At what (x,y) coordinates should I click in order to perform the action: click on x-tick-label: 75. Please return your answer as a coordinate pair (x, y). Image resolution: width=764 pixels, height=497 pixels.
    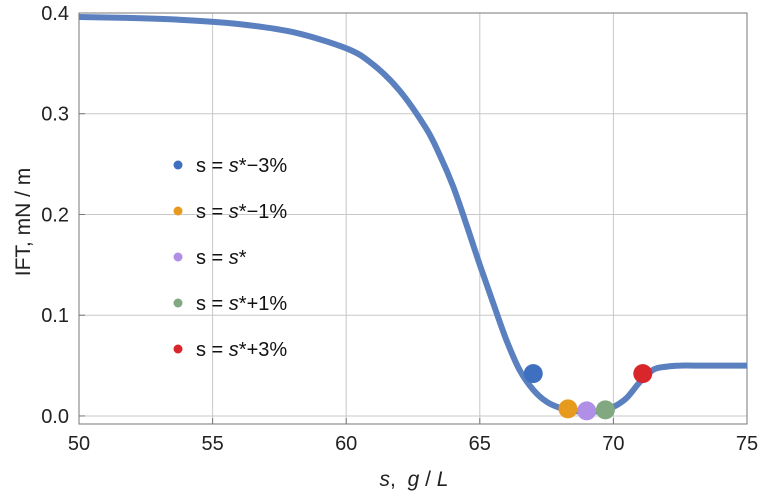
    Looking at the image, I should click on (747, 444).